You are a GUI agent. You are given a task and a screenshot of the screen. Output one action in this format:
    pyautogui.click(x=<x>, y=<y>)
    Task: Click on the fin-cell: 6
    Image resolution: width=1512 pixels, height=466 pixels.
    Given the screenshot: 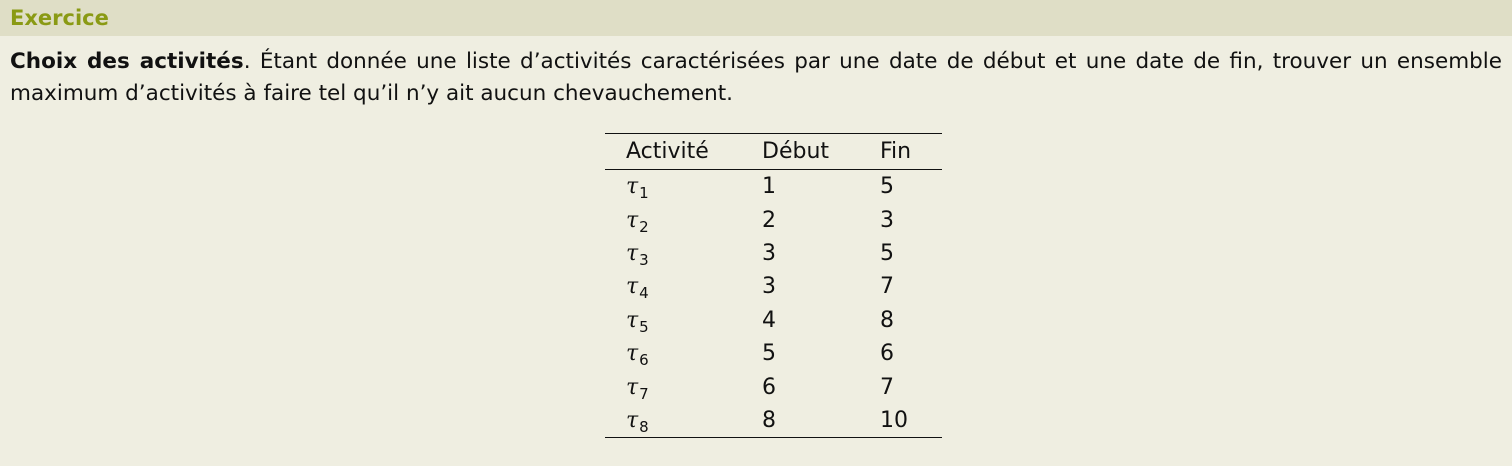 What is the action you would take?
    pyautogui.click(x=887, y=354)
    